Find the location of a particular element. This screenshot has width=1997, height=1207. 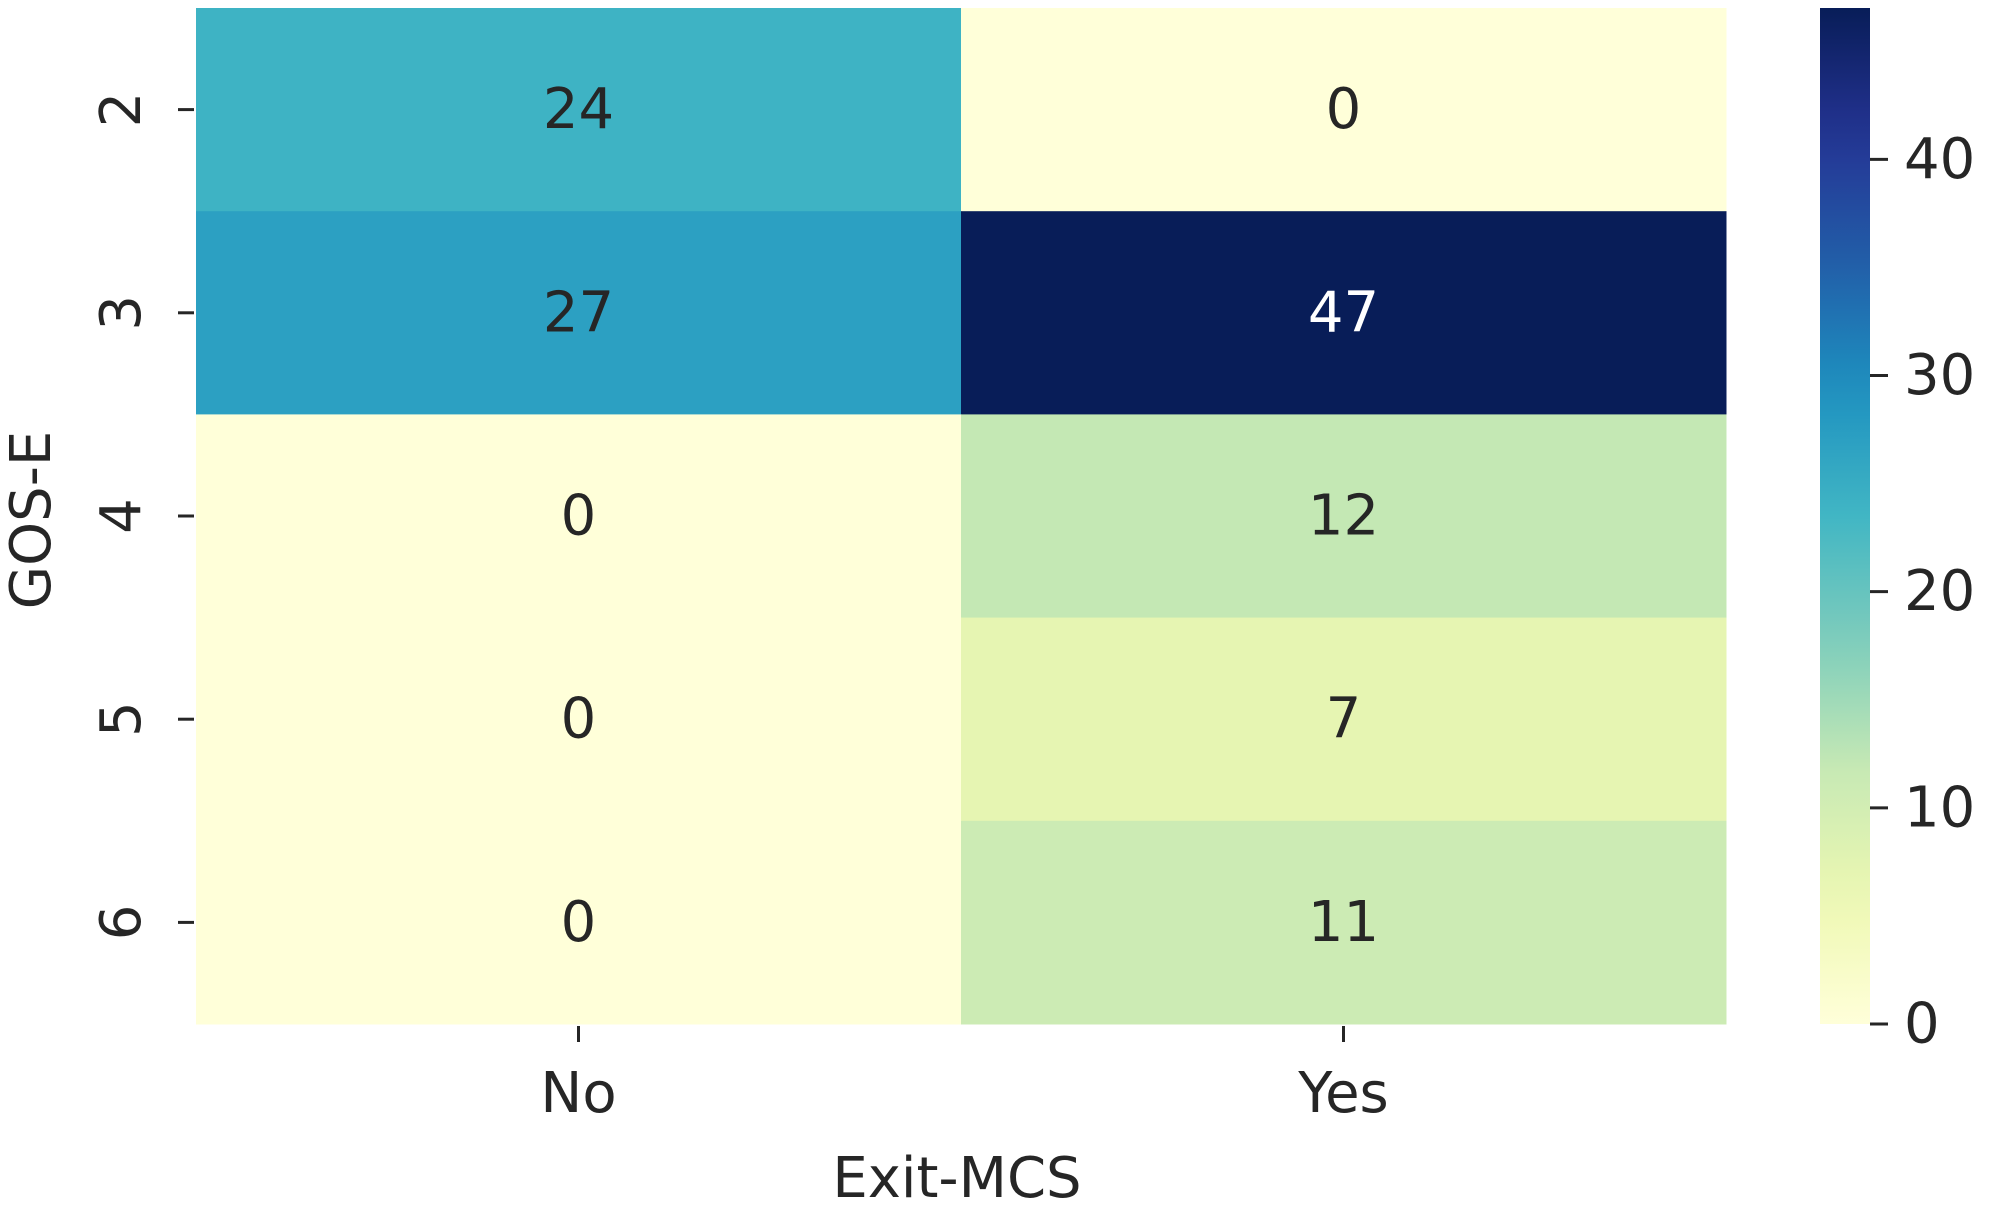

x-axis: No Yes is located at coordinates (964, 1076).